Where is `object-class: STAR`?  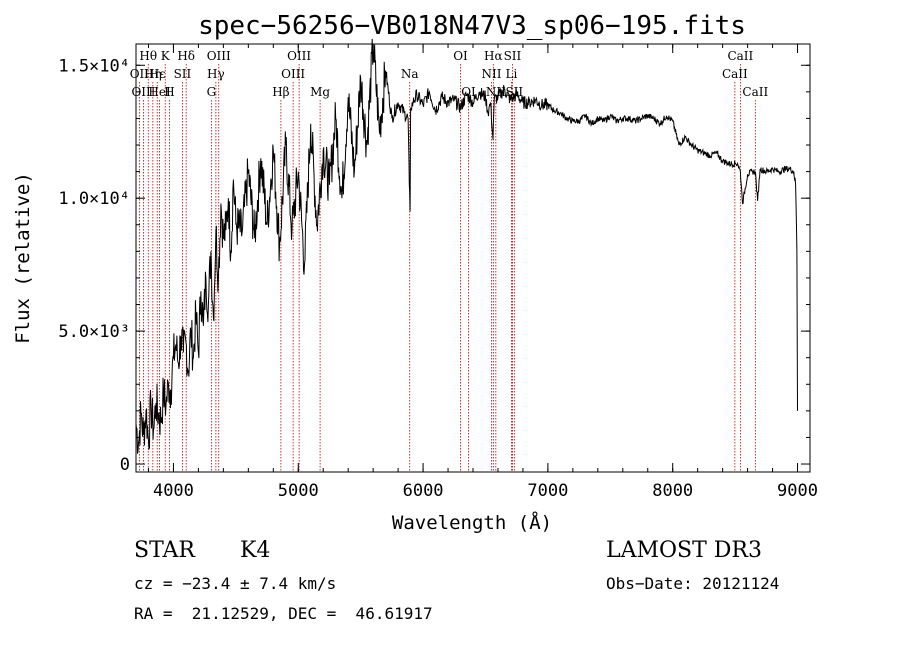
object-class: STAR is located at coordinates (164, 550).